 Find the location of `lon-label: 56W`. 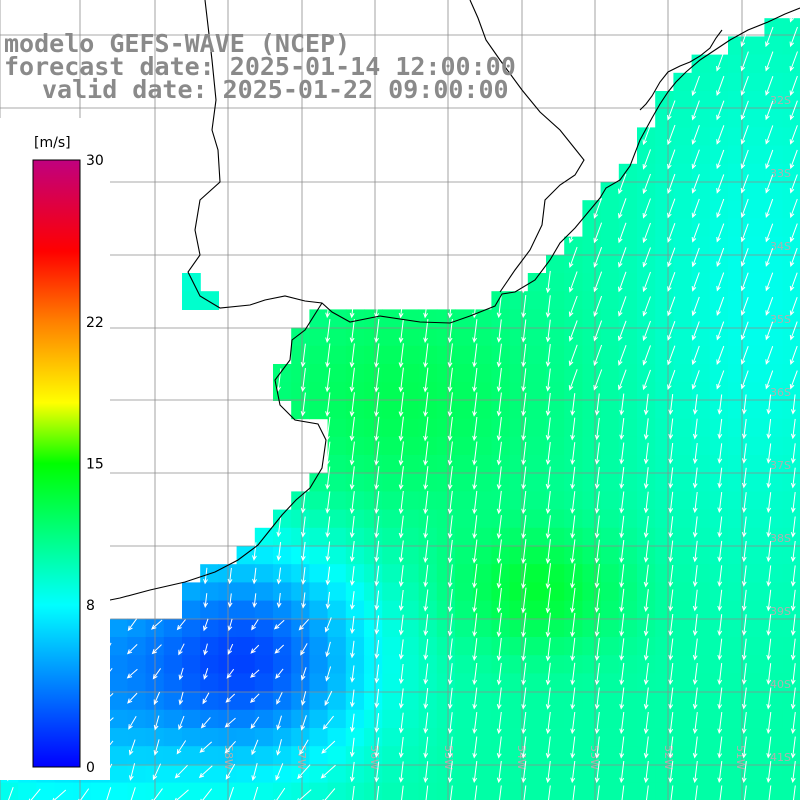

lon-label: 56W is located at coordinates (374, 757).